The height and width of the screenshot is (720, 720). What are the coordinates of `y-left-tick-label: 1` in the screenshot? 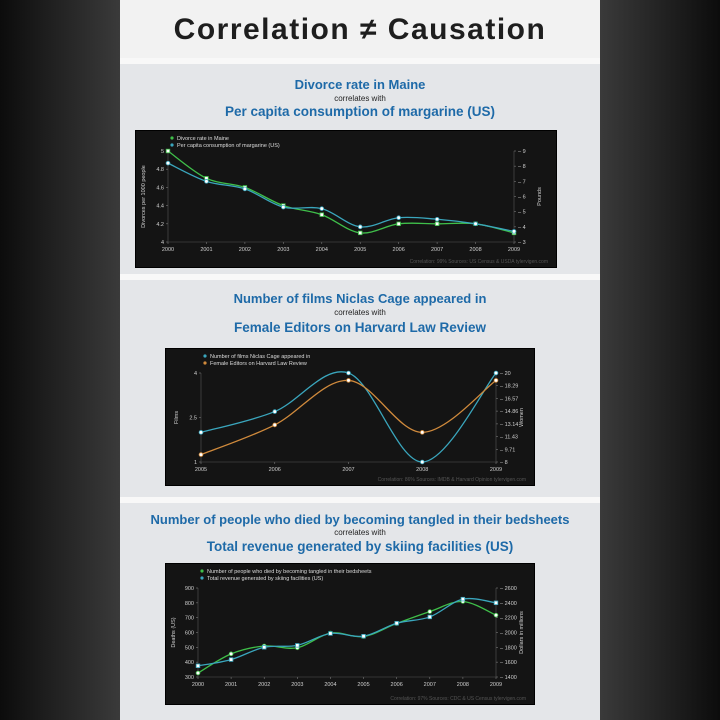 It's located at (195, 463).